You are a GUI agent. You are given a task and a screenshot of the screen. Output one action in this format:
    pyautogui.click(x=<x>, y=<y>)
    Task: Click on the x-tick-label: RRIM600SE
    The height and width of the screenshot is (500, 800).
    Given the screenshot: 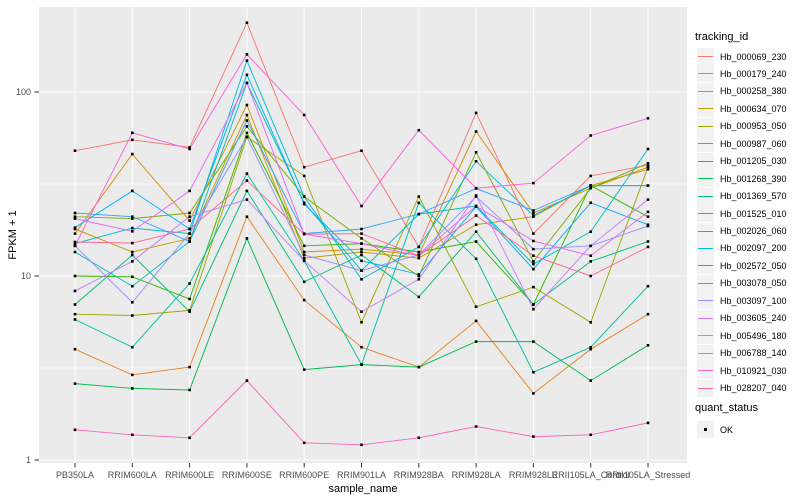 What is the action you would take?
    pyautogui.click(x=246, y=475)
    